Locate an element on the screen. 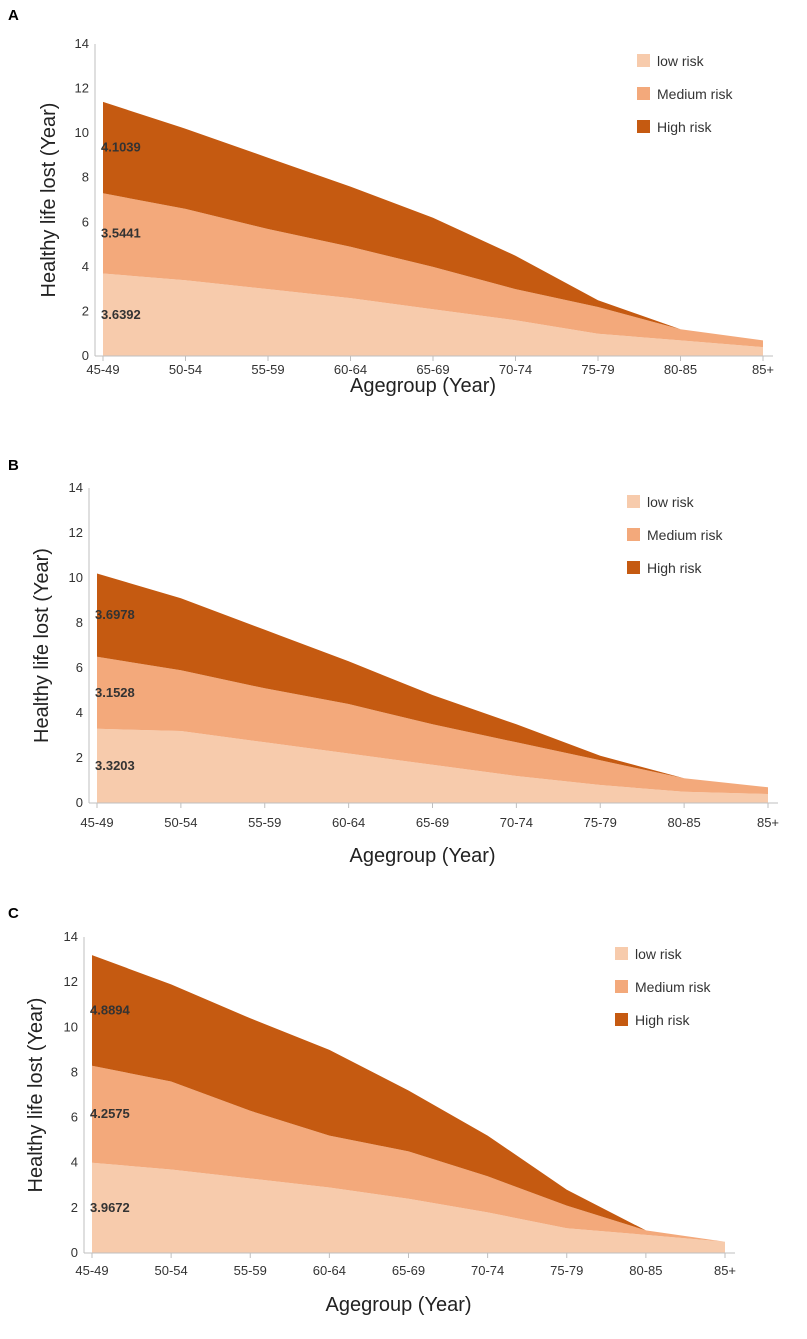  data-label-low-risk: 3.9672 is located at coordinates (110, 1207).